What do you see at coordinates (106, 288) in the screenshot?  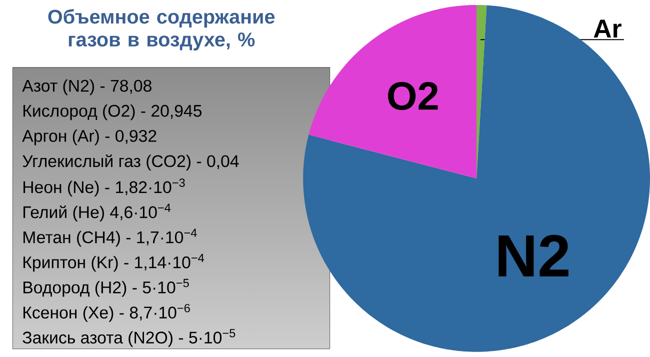 I see `text: Водород (H2) - 5·10$^{−5}$` at bounding box center [106, 288].